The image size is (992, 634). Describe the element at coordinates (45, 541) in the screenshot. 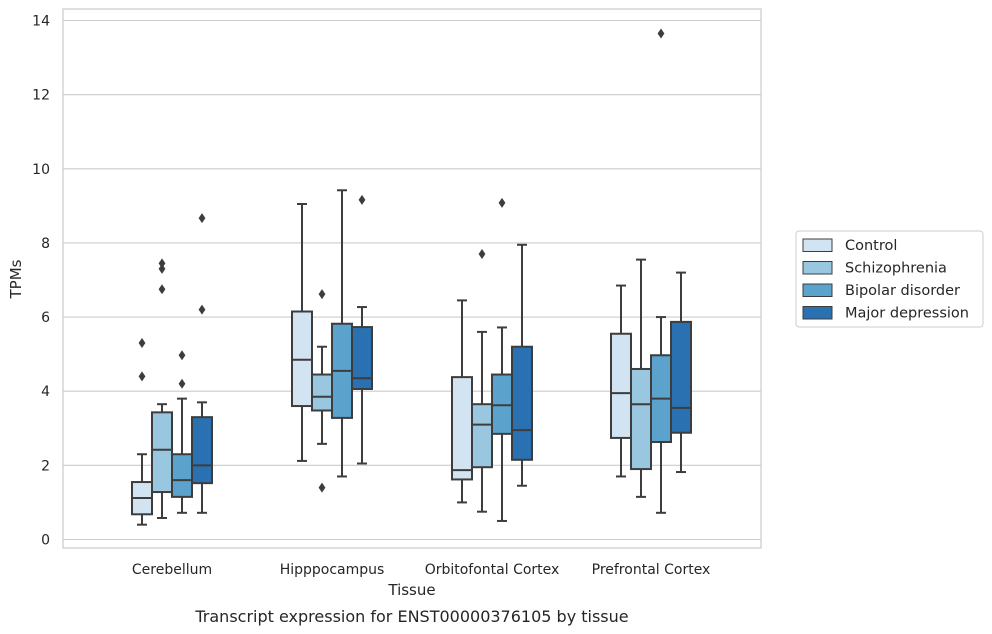

I see `y-tick-label: 0` at that location.